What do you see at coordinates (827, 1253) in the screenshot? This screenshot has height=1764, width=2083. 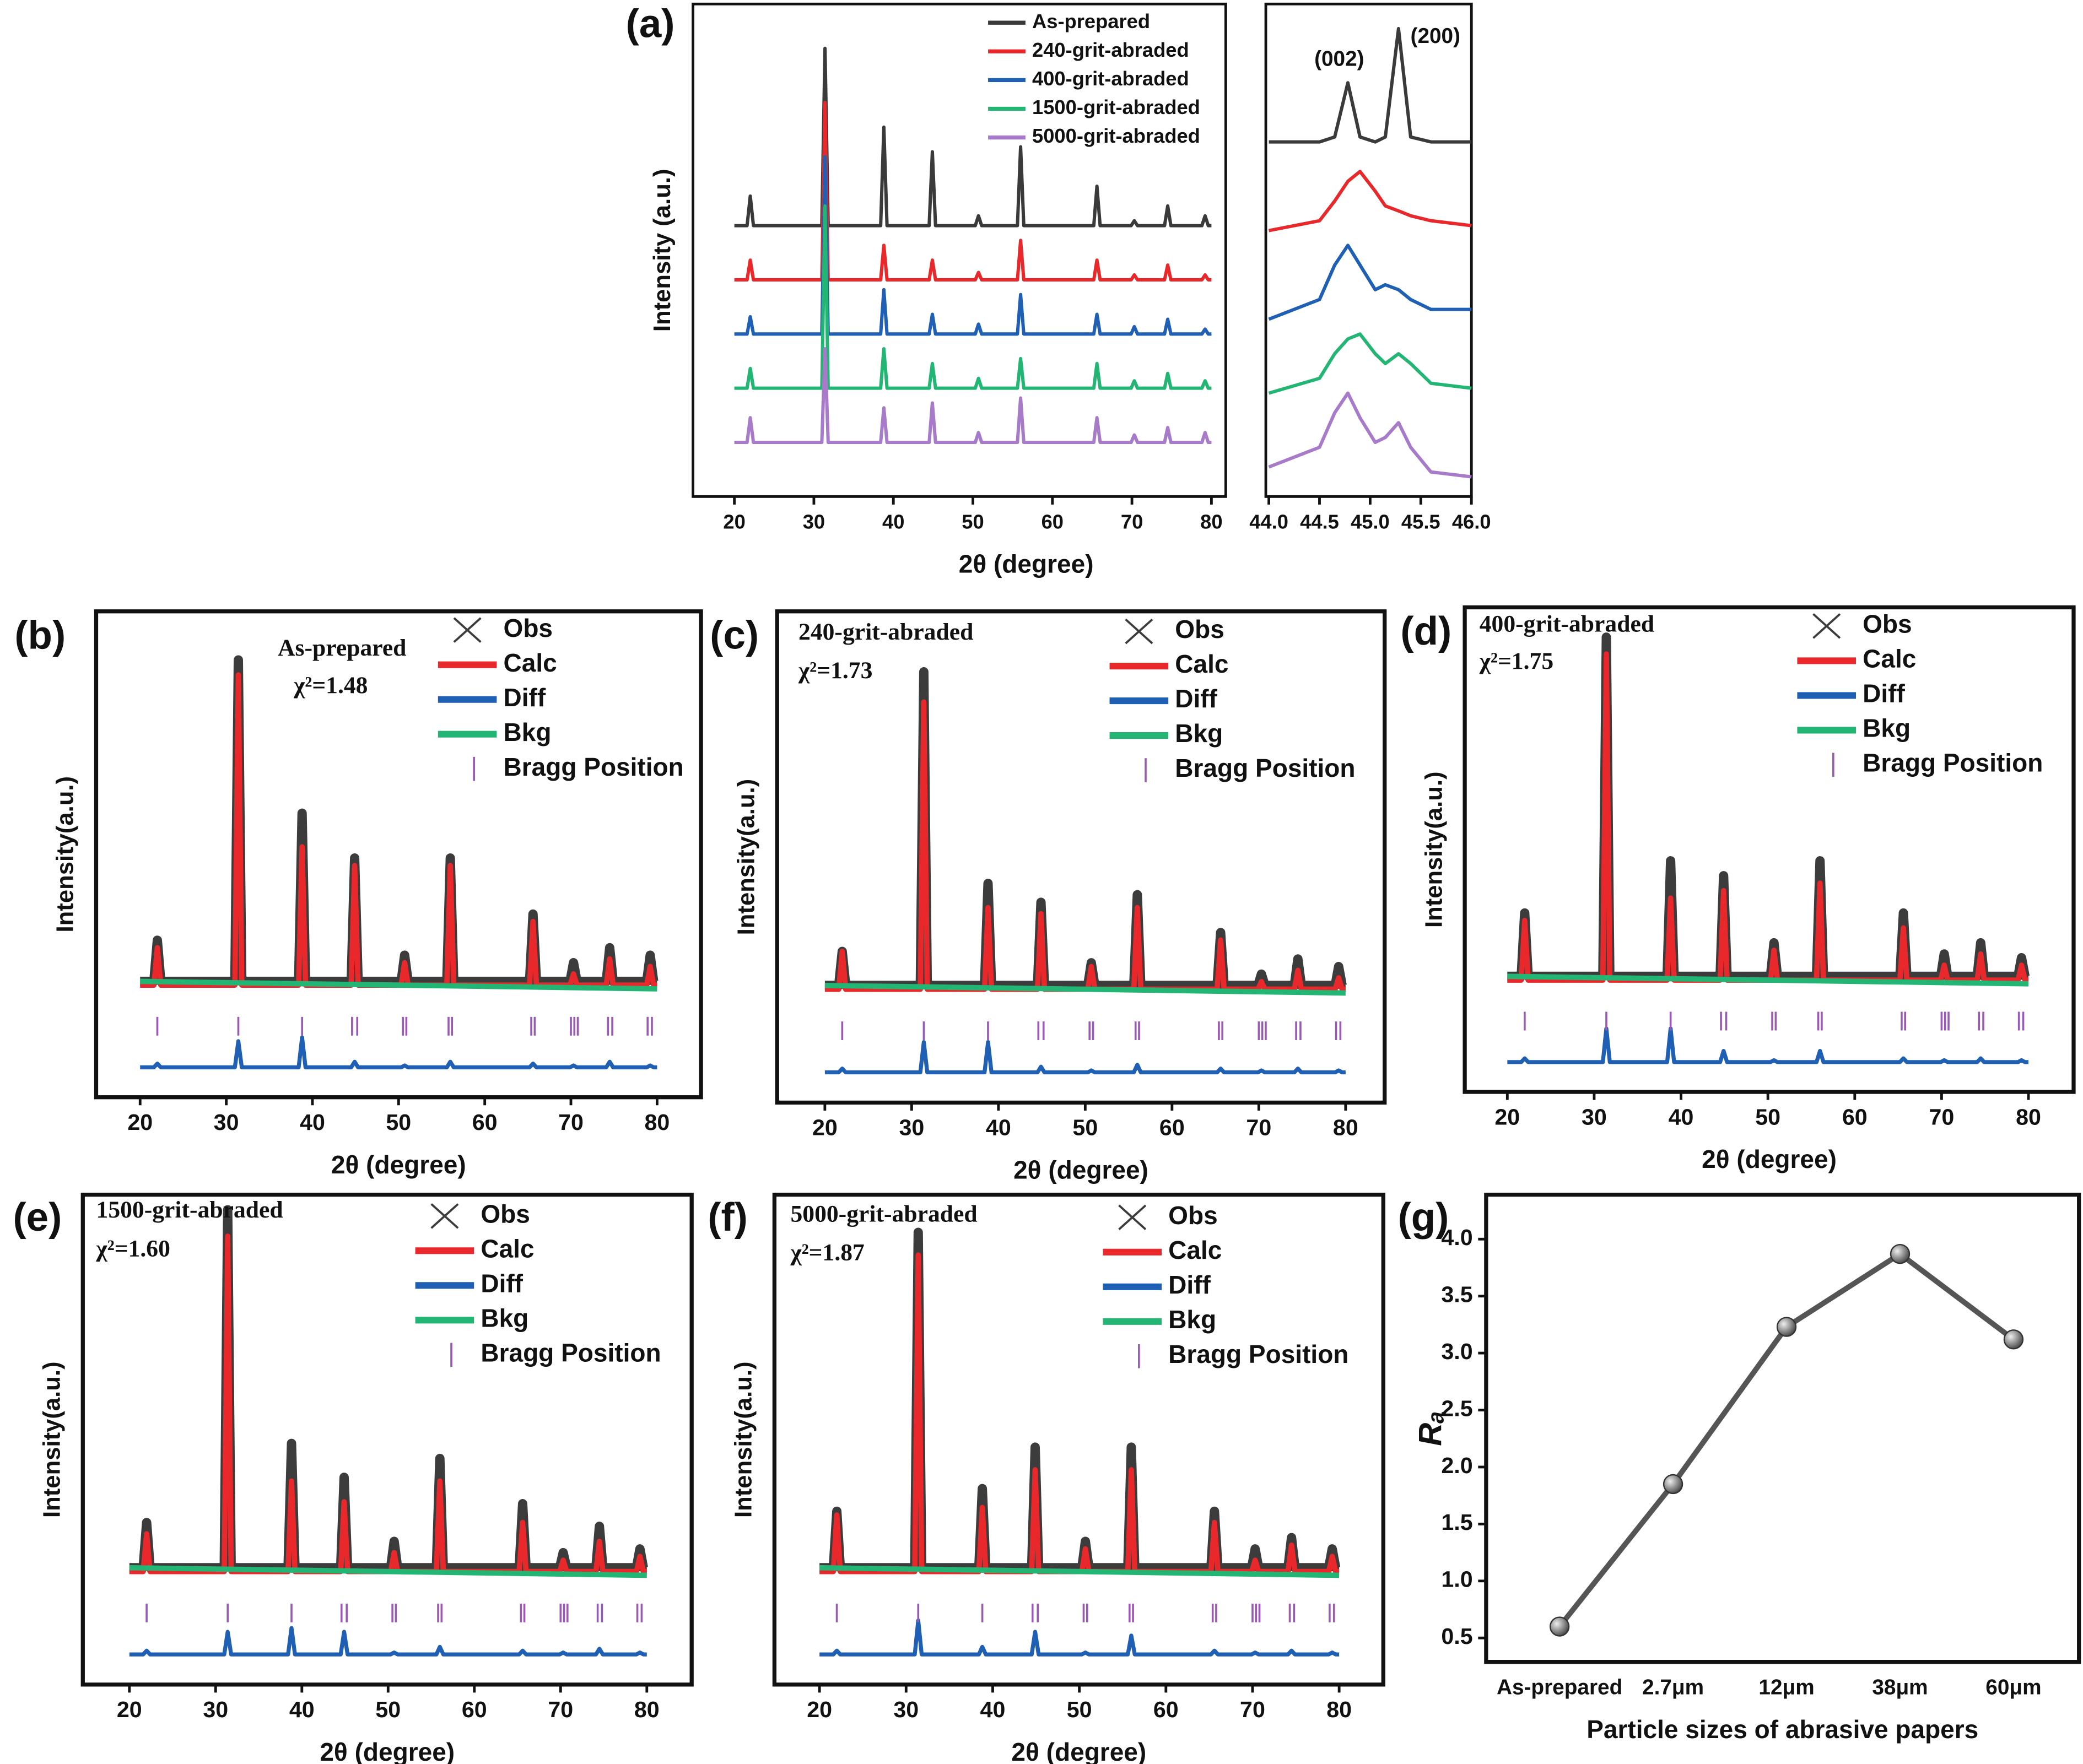 I see `annotation: χ²=1.87` at bounding box center [827, 1253].